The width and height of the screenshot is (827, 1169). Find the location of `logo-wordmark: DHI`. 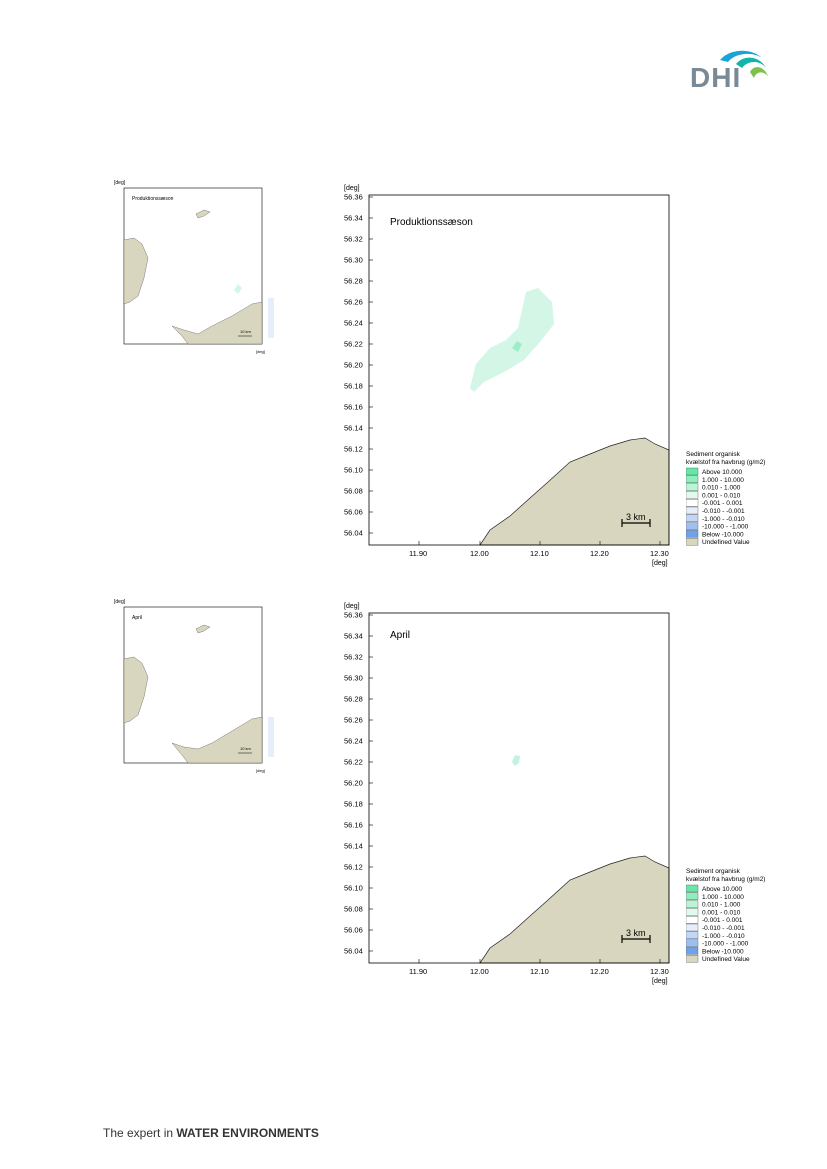

logo-wordmark: DHI is located at coordinates (716, 77).